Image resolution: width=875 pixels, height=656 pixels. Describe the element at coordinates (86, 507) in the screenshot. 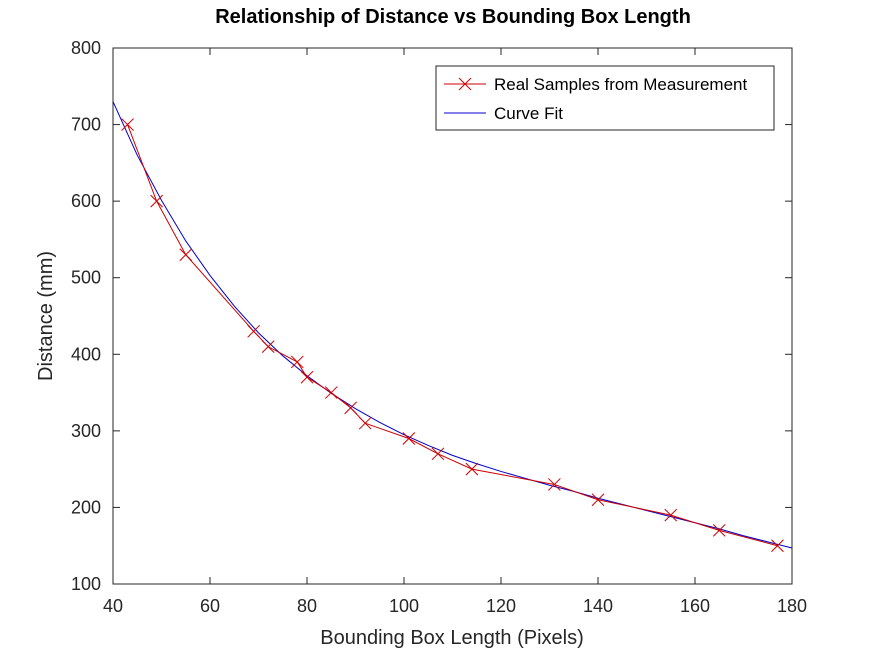

I see `y-tick-label: 200` at that location.